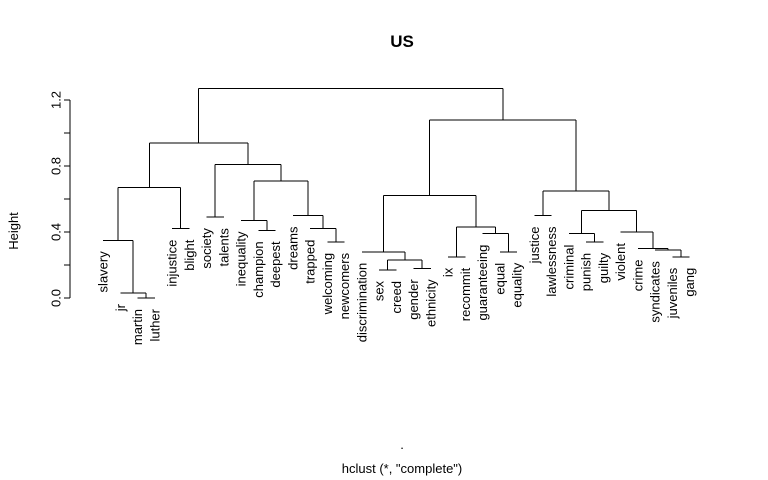 Image resolution: width=768 pixels, height=480 pixels. What do you see at coordinates (13, 231) in the screenshot?
I see `y-axis-label: Height` at bounding box center [13, 231].